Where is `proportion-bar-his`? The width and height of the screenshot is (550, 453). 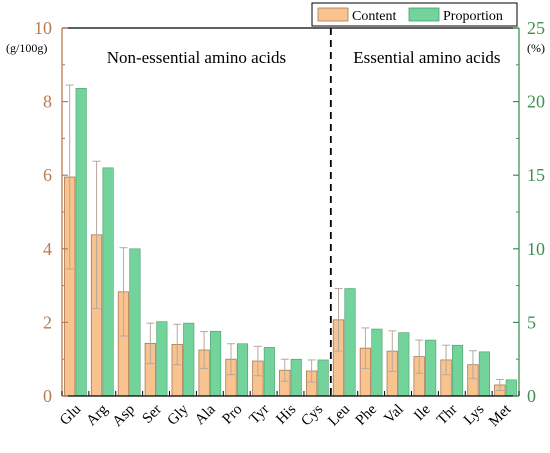
proportion-bar-his is located at coordinates (296, 377).